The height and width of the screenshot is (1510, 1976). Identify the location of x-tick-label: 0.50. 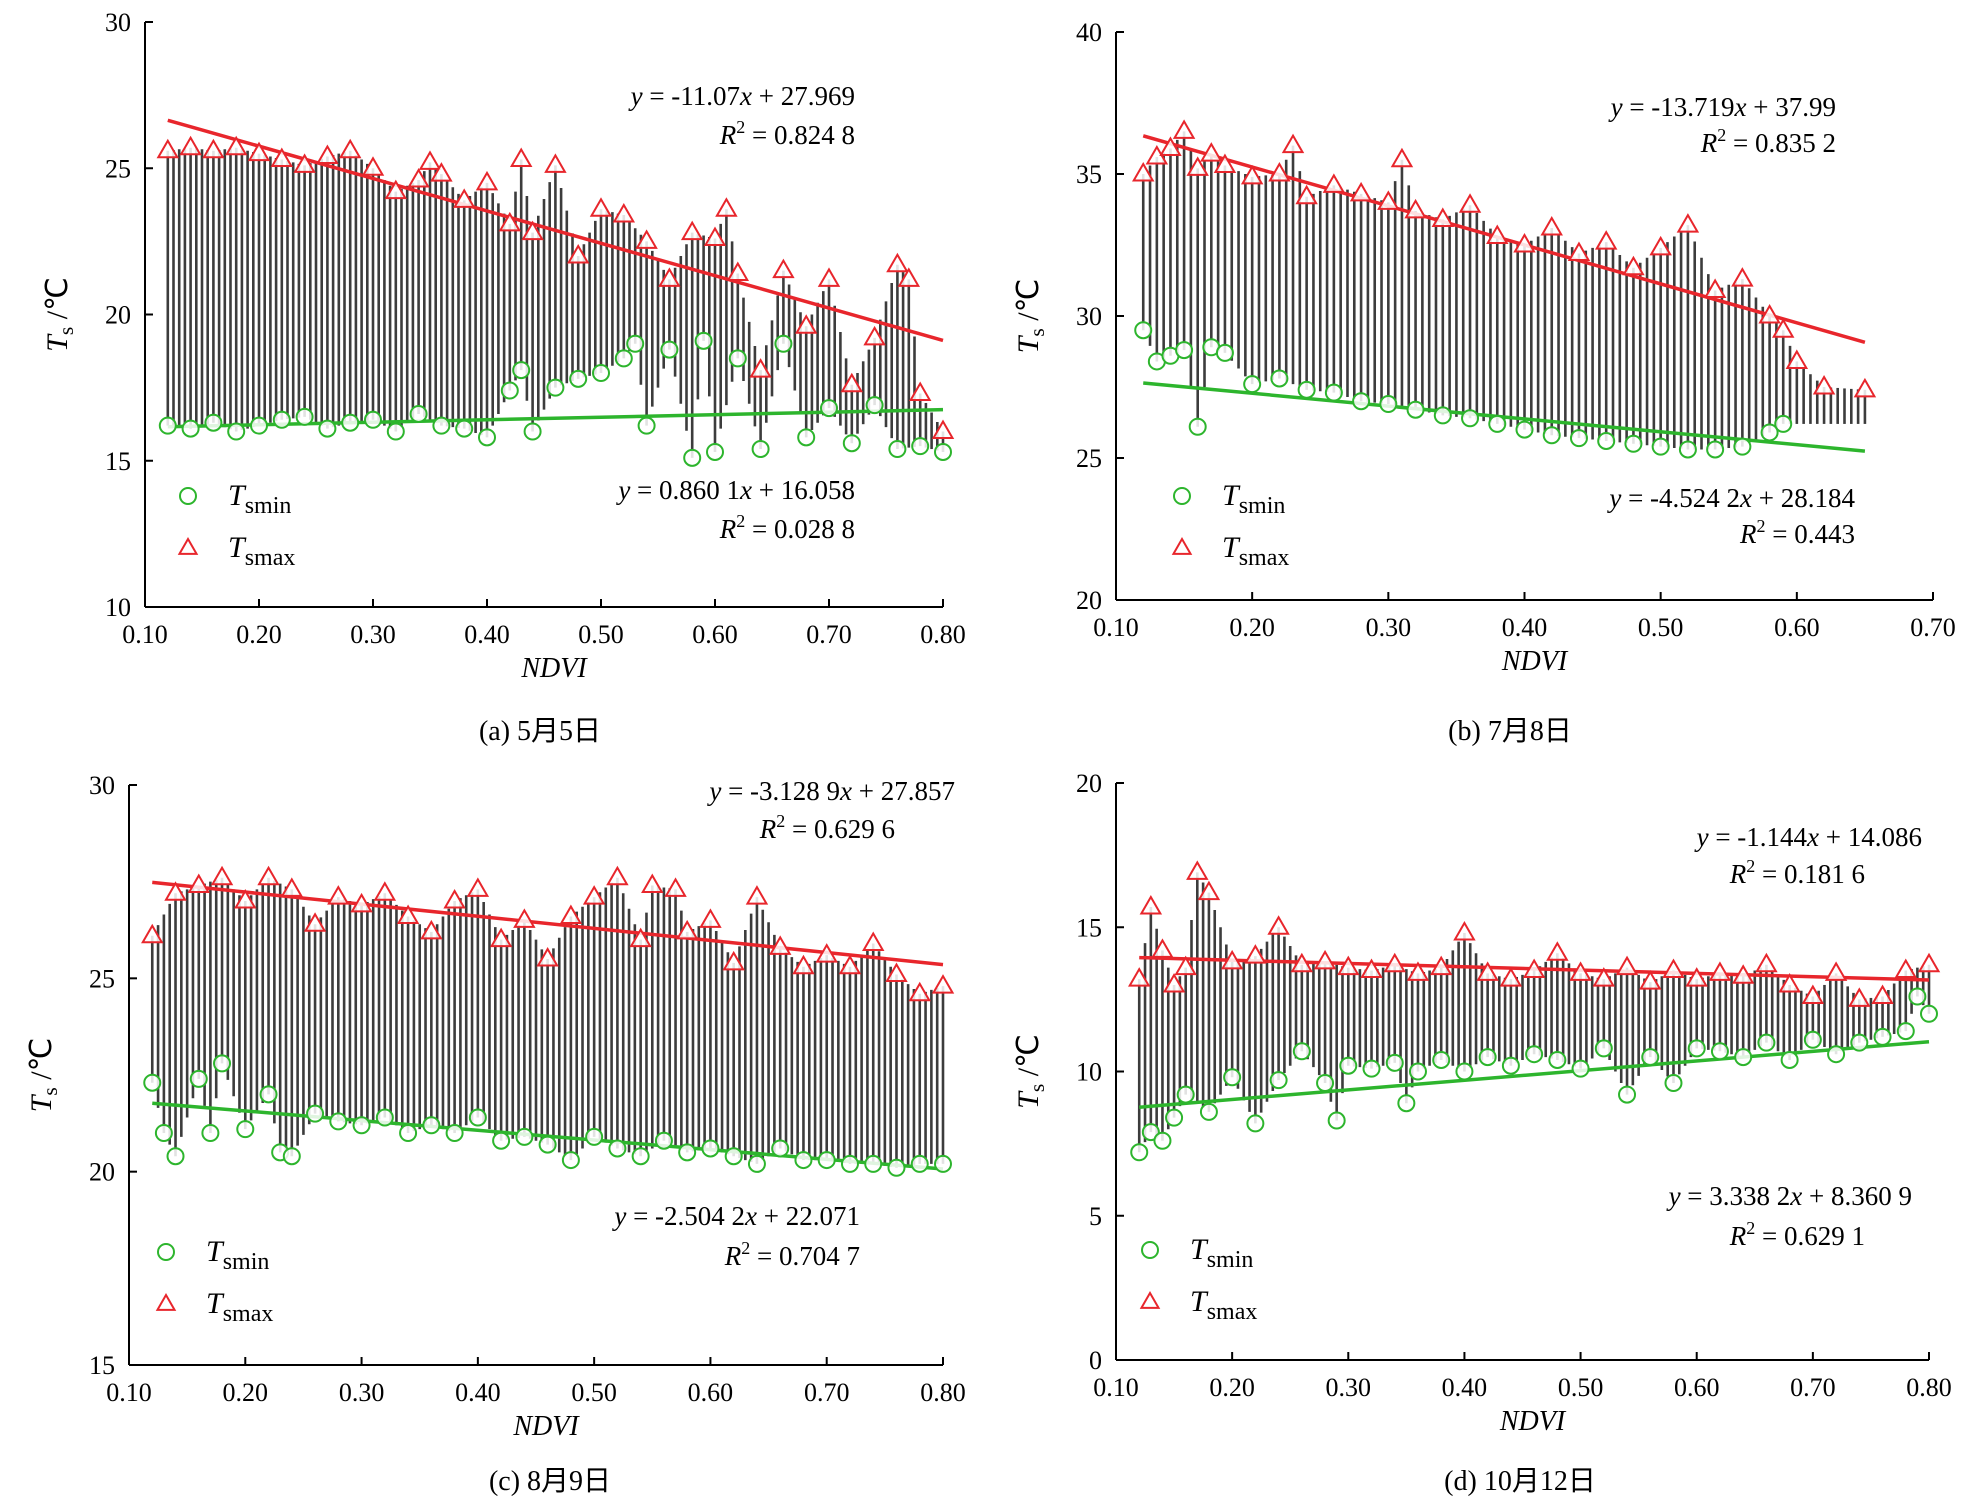
(594, 1392).